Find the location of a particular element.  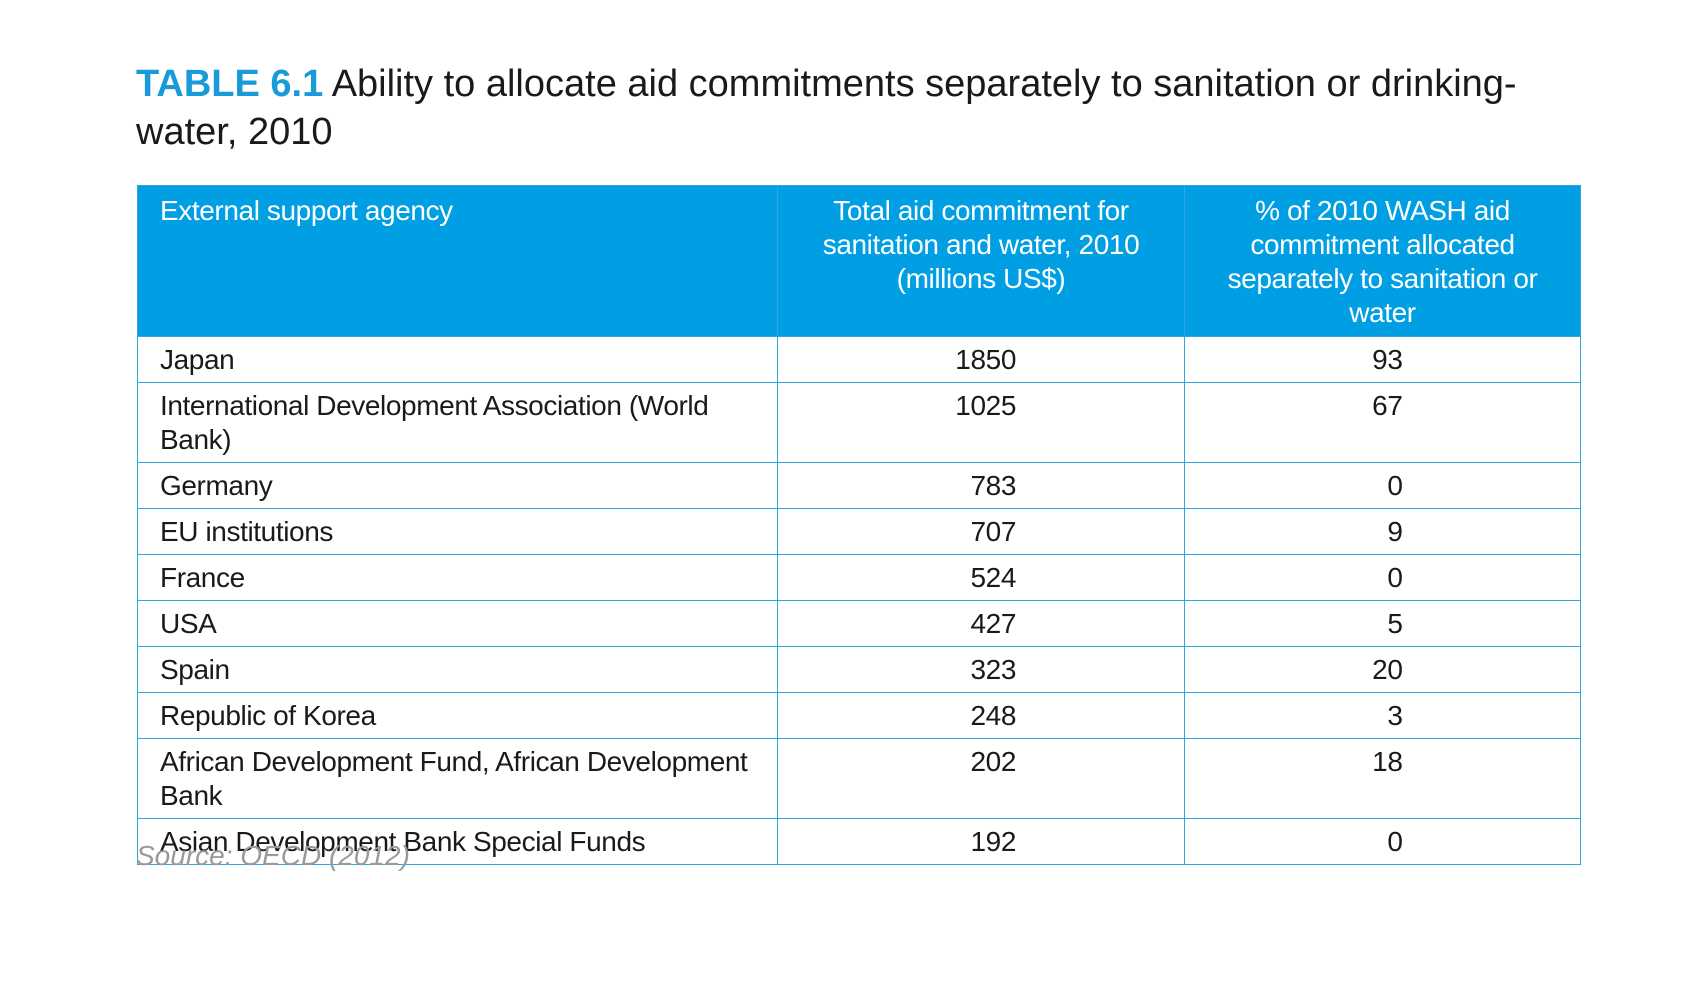

table-row: Republic of Korea 248 3 is located at coordinates (859, 715).